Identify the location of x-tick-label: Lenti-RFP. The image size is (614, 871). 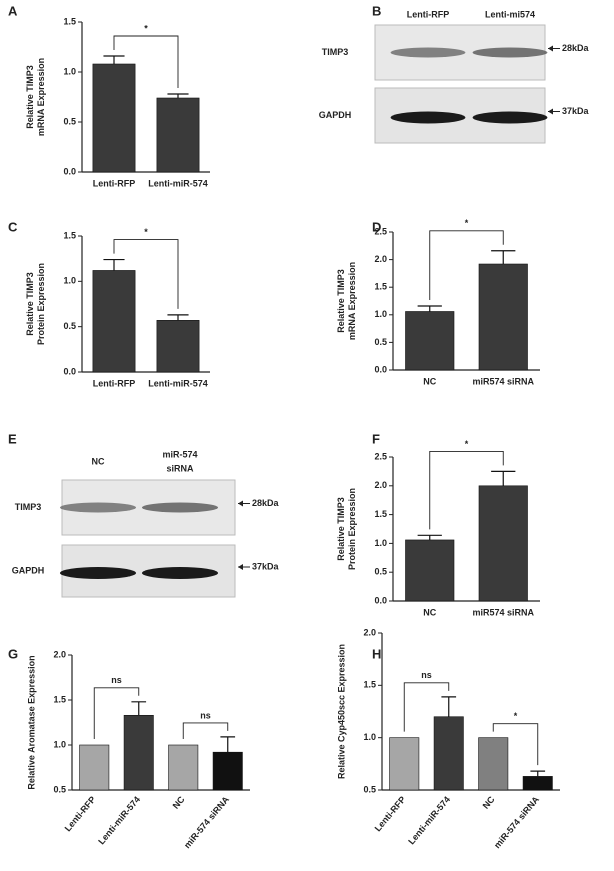
(390, 813).